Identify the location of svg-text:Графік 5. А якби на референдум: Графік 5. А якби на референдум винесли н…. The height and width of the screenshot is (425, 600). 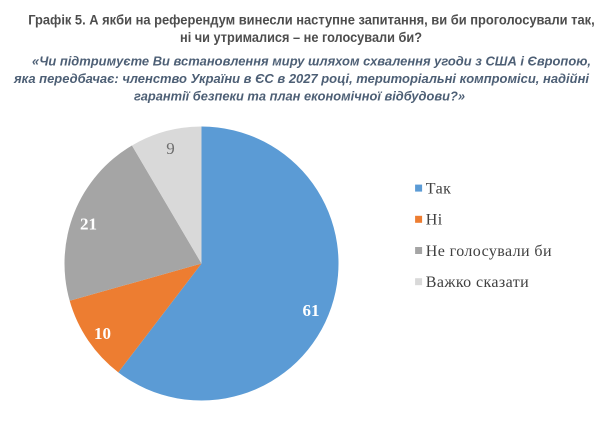
(311, 20).